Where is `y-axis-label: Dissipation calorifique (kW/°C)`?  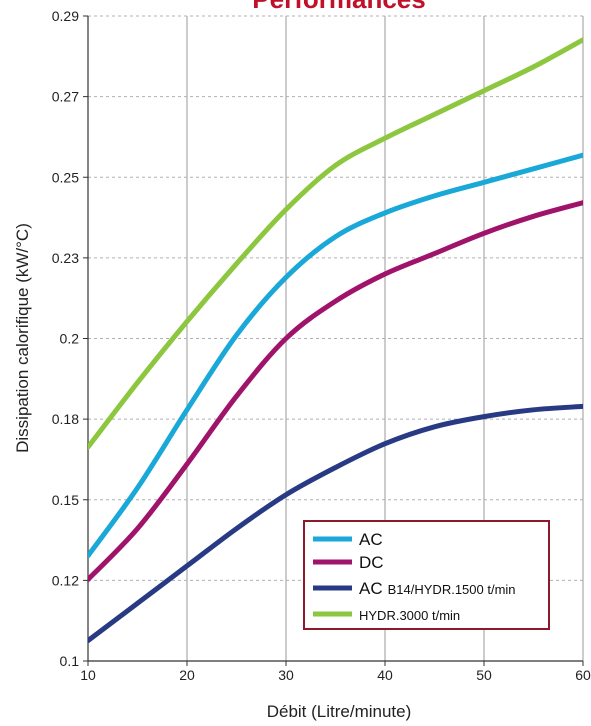 y-axis-label: Dissipation calorifique (kW/°C) is located at coordinates (22, 338).